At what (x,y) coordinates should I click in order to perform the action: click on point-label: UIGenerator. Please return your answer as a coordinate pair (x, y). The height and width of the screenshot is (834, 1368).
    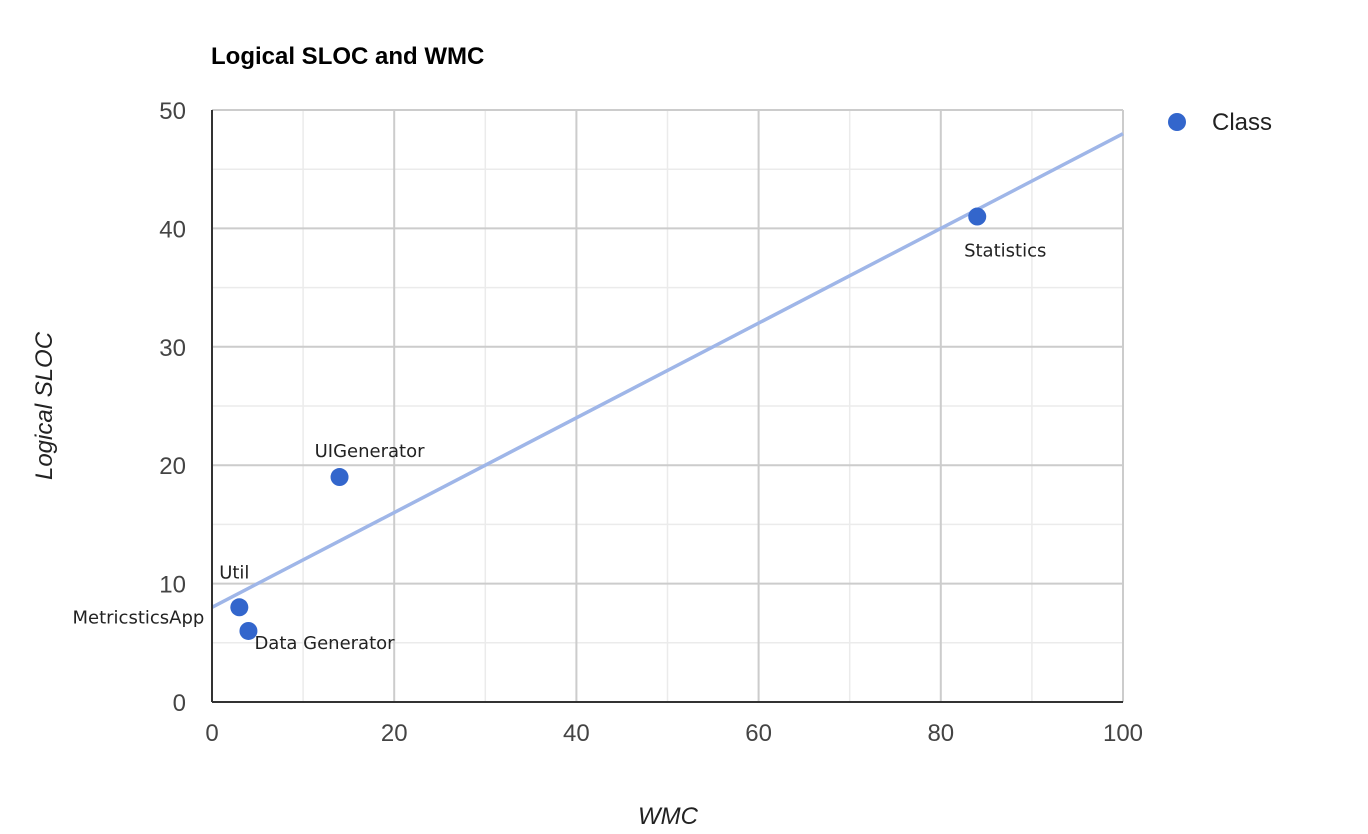
    Looking at the image, I should click on (370, 451).